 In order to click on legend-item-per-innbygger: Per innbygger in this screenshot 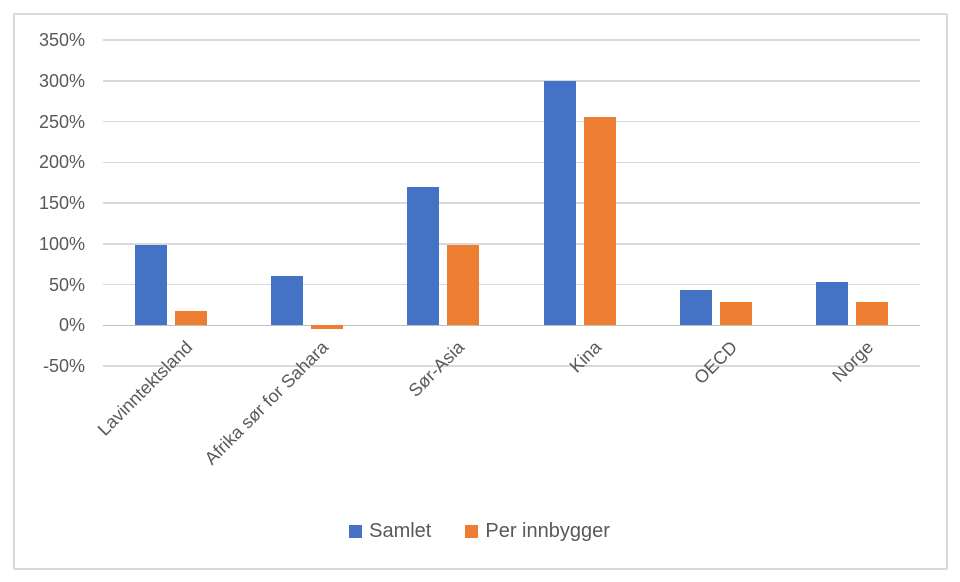, I will do `click(537, 531)`.